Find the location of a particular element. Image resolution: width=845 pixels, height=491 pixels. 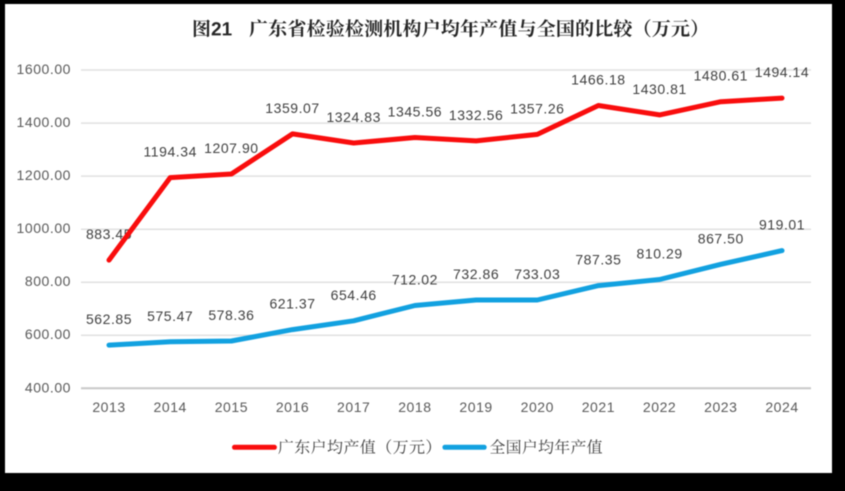

svg-text: 578.36 is located at coordinates (231, 315).